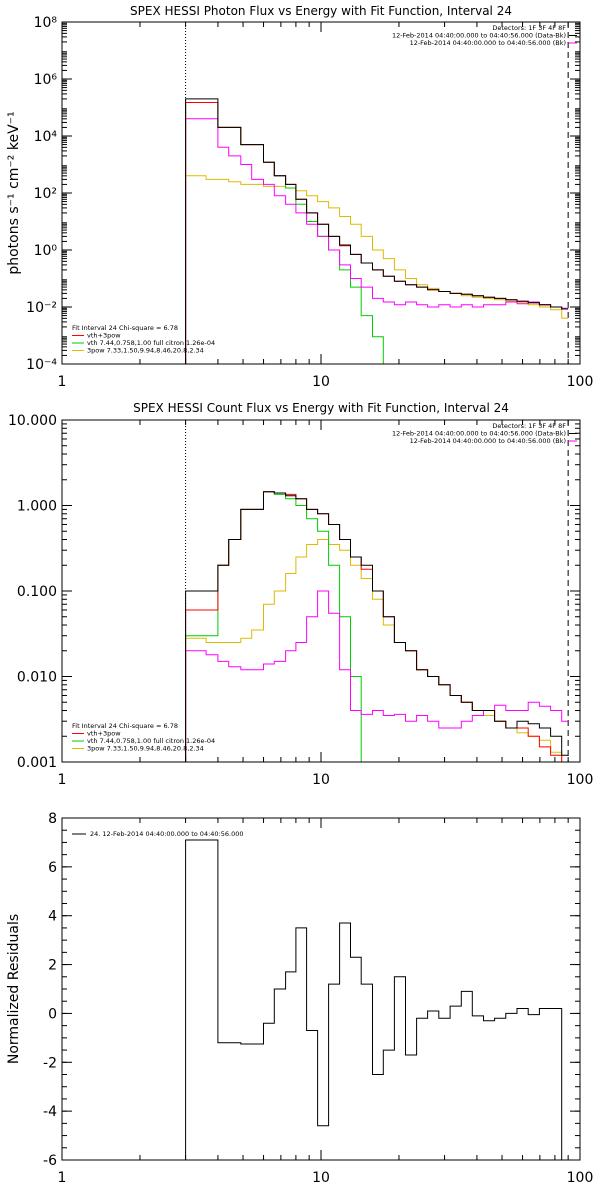  Describe the element at coordinates (37, 592) in the screenshot. I see `y-tick-label: 0.100` at that location.